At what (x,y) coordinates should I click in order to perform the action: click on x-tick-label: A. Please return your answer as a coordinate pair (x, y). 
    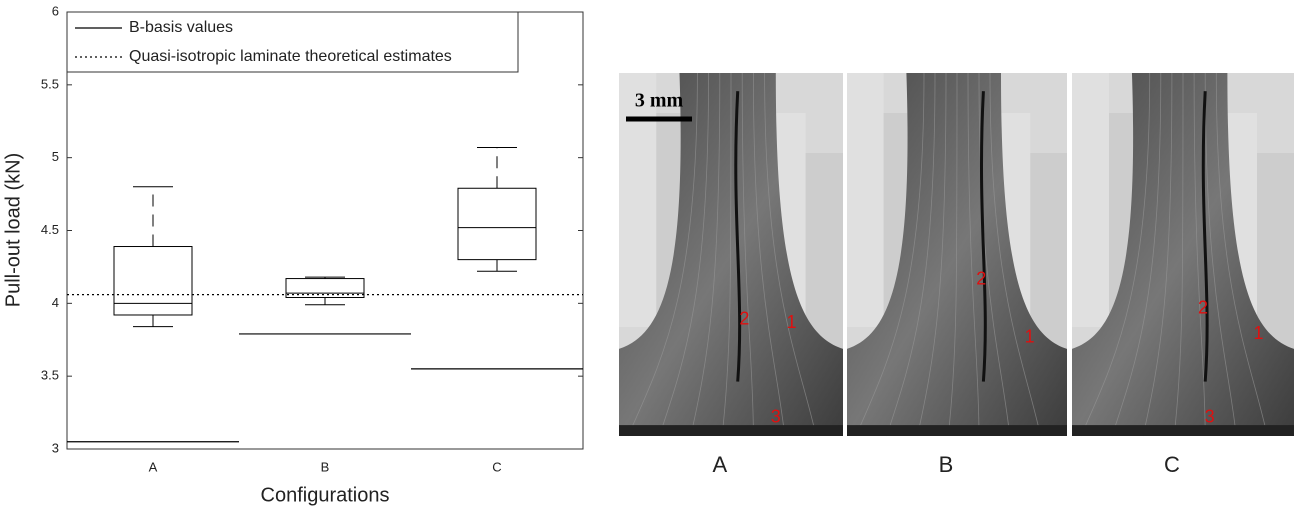
    Looking at the image, I should click on (153, 466).